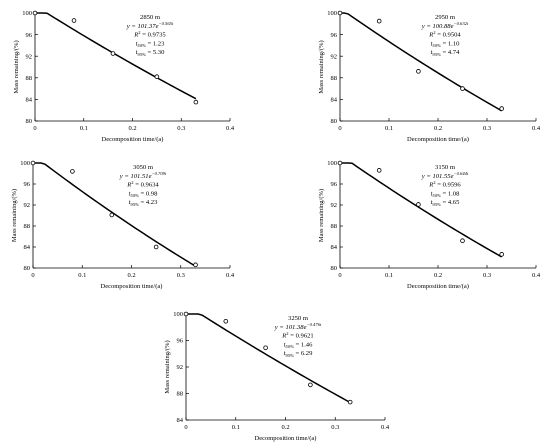 The height and width of the screenshot is (447, 550). I want to click on fit-equation-exponent: −0.476t, so click(314, 324).